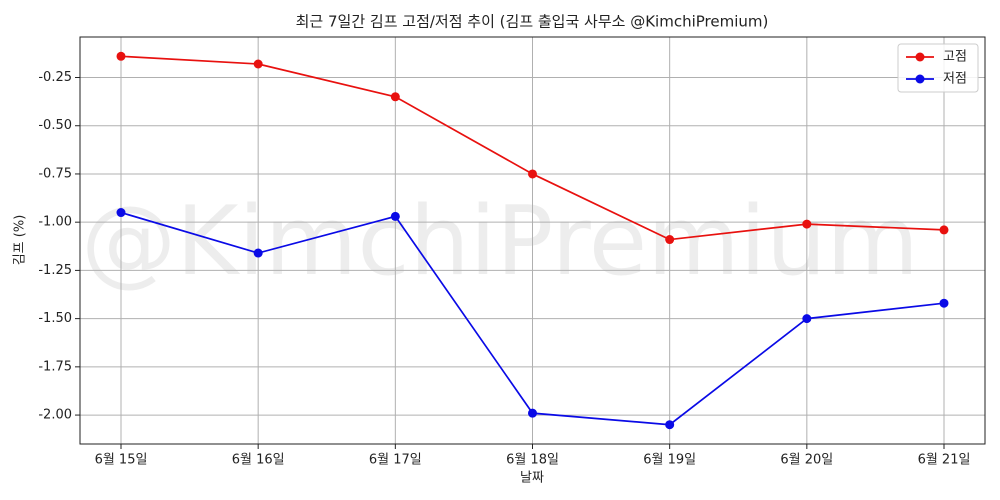  What do you see at coordinates (121, 460) in the screenshot?
I see `x-tick-label: 6월 15일` at bounding box center [121, 460].